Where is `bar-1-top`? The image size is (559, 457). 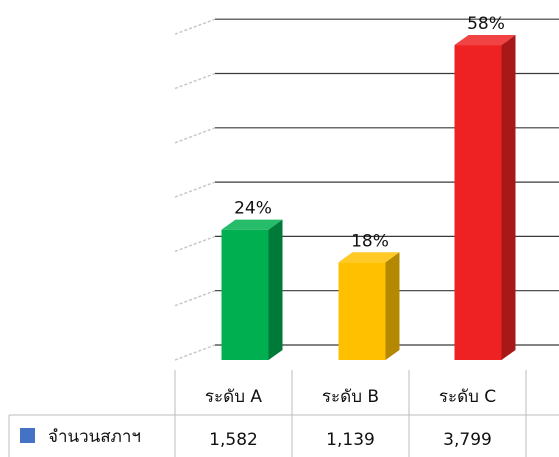 bar-1-top is located at coordinates (369, 257).